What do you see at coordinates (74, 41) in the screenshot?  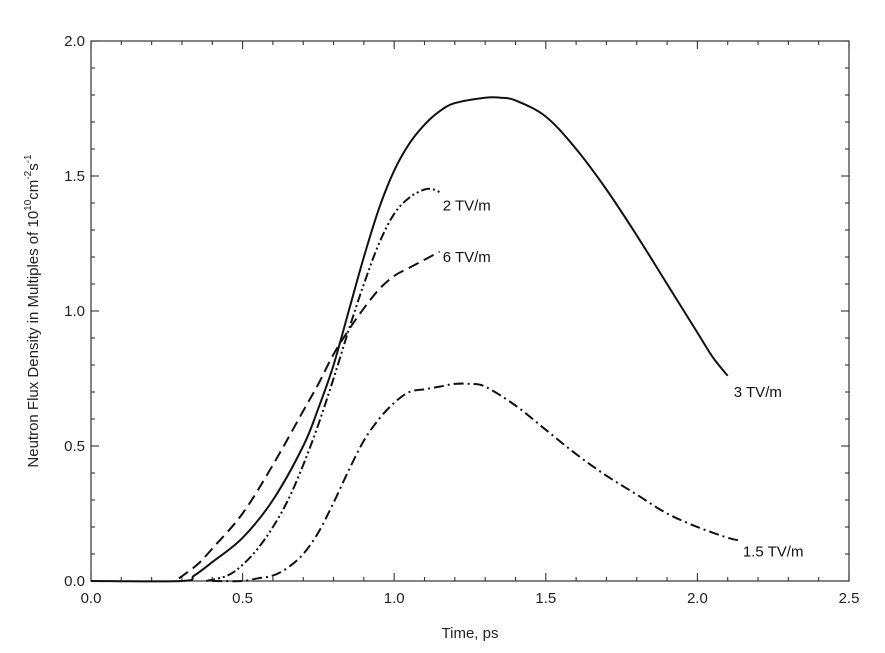 I see `y-tick-label: 2.0` at bounding box center [74, 41].